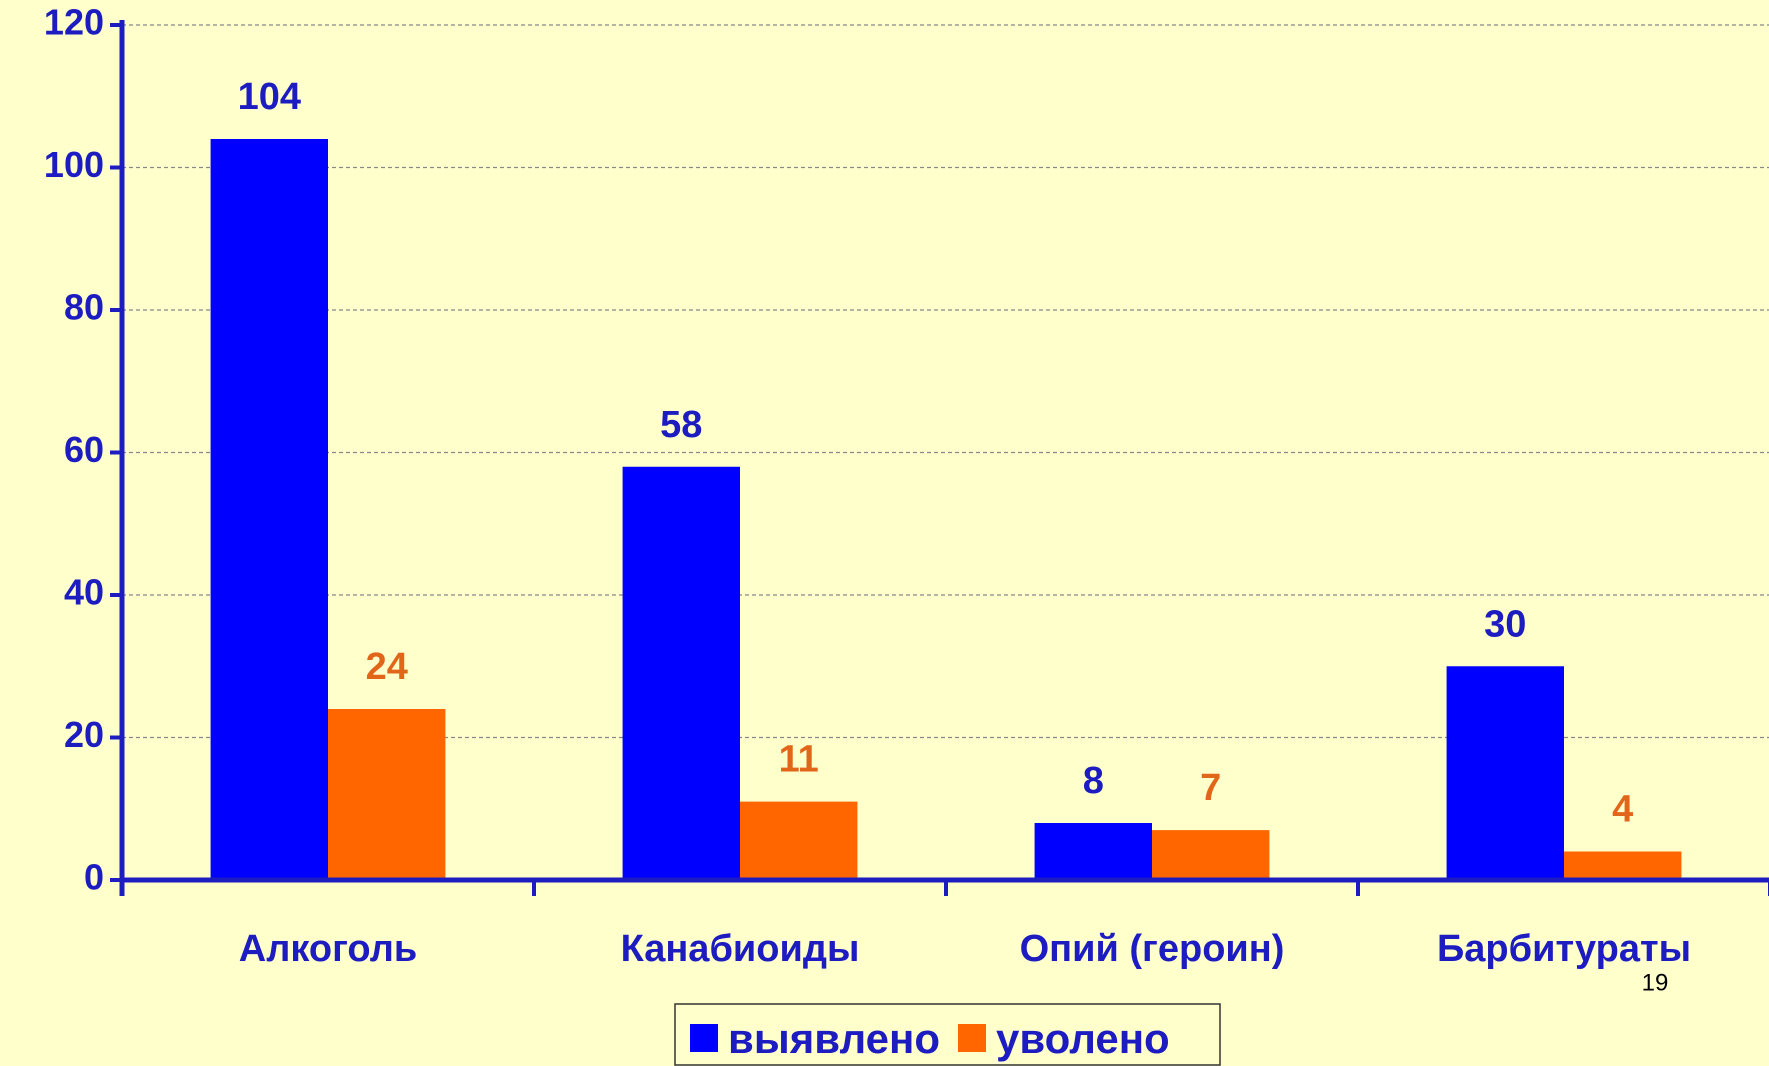  Describe the element at coordinates (1093, 781) in the screenshot. I see `data-label: 8` at that location.